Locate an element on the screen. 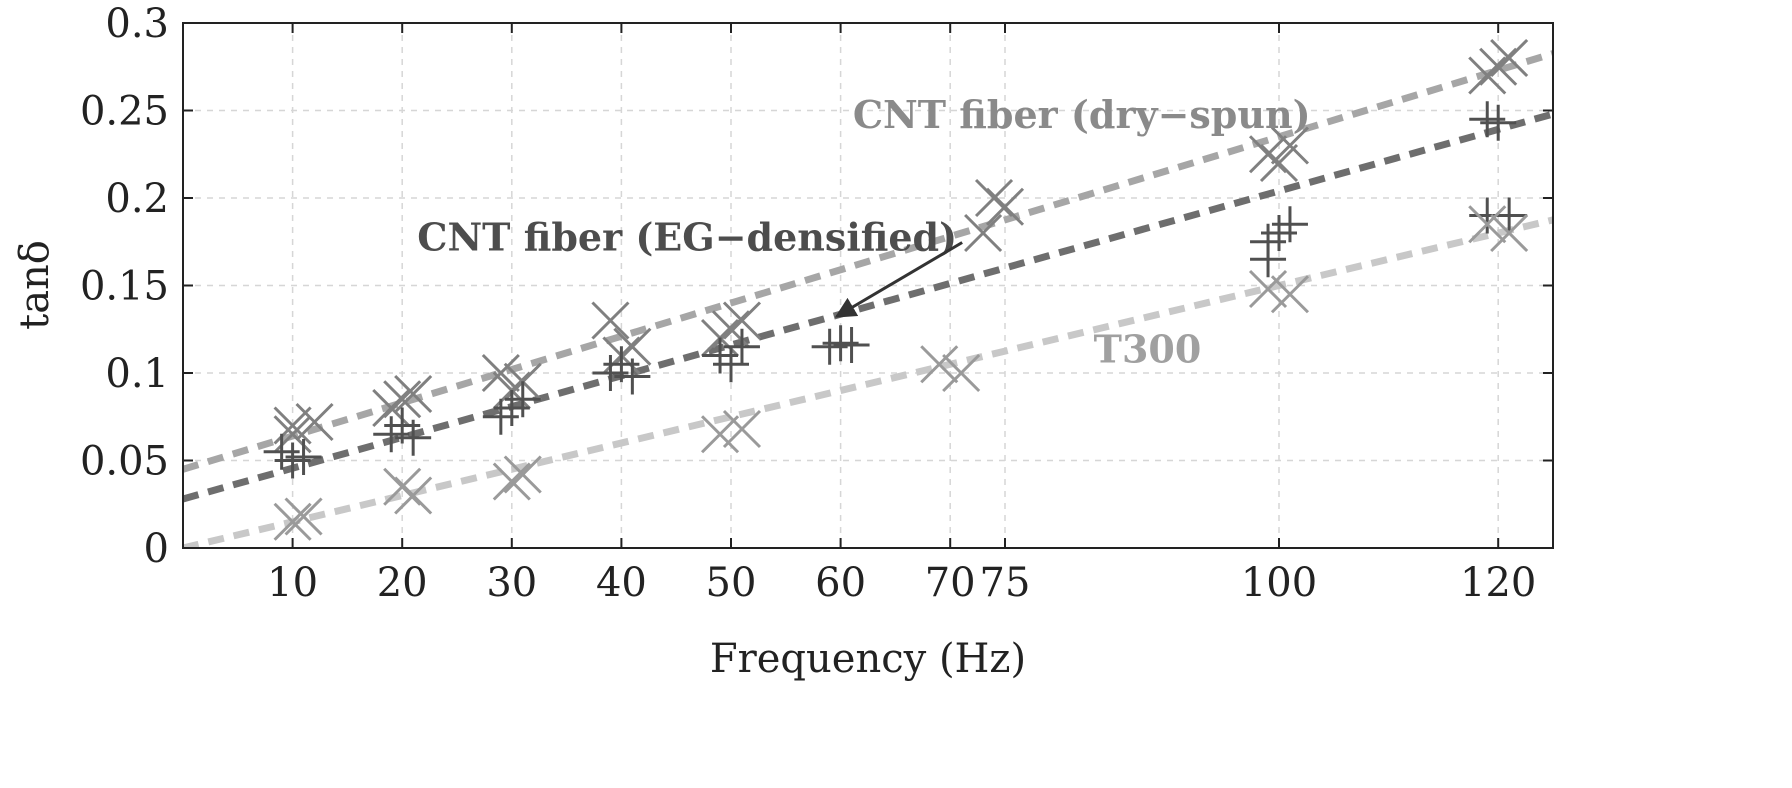  x-tick-label: 75 is located at coordinates (1005, 583).